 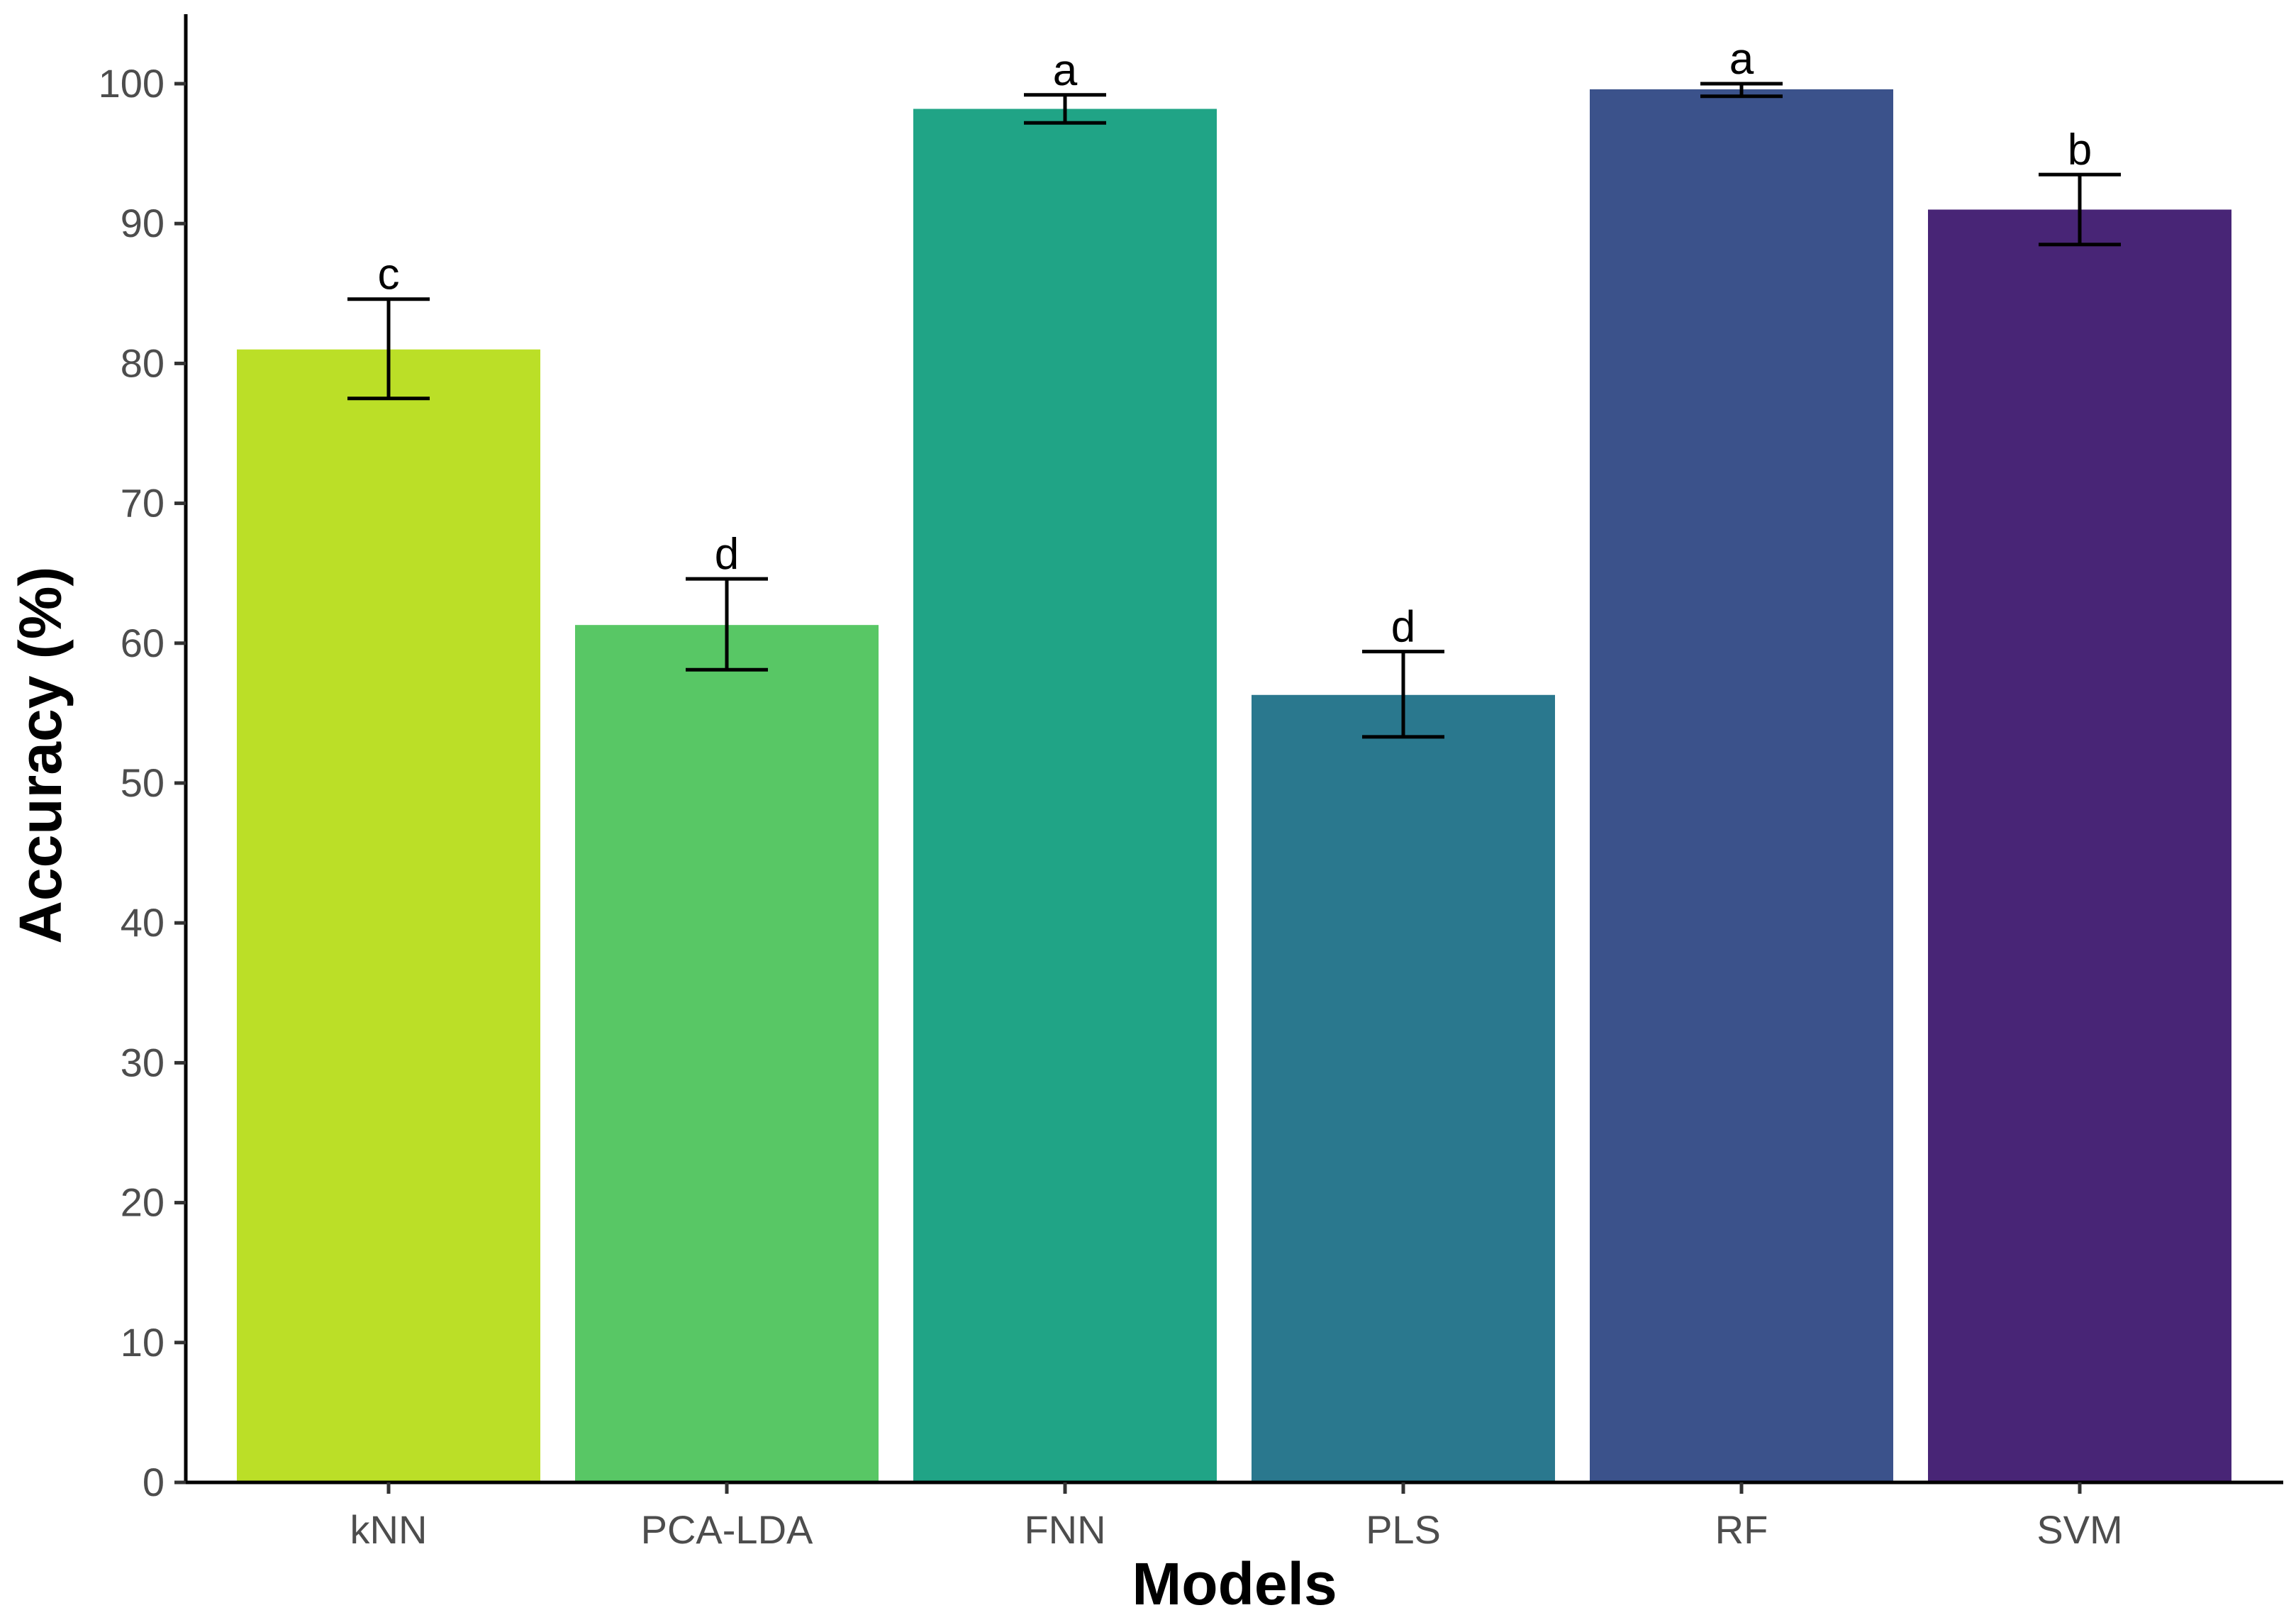 What do you see at coordinates (143, 643) in the screenshot?
I see `y-tick-label: 60` at bounding box center [143, 643].